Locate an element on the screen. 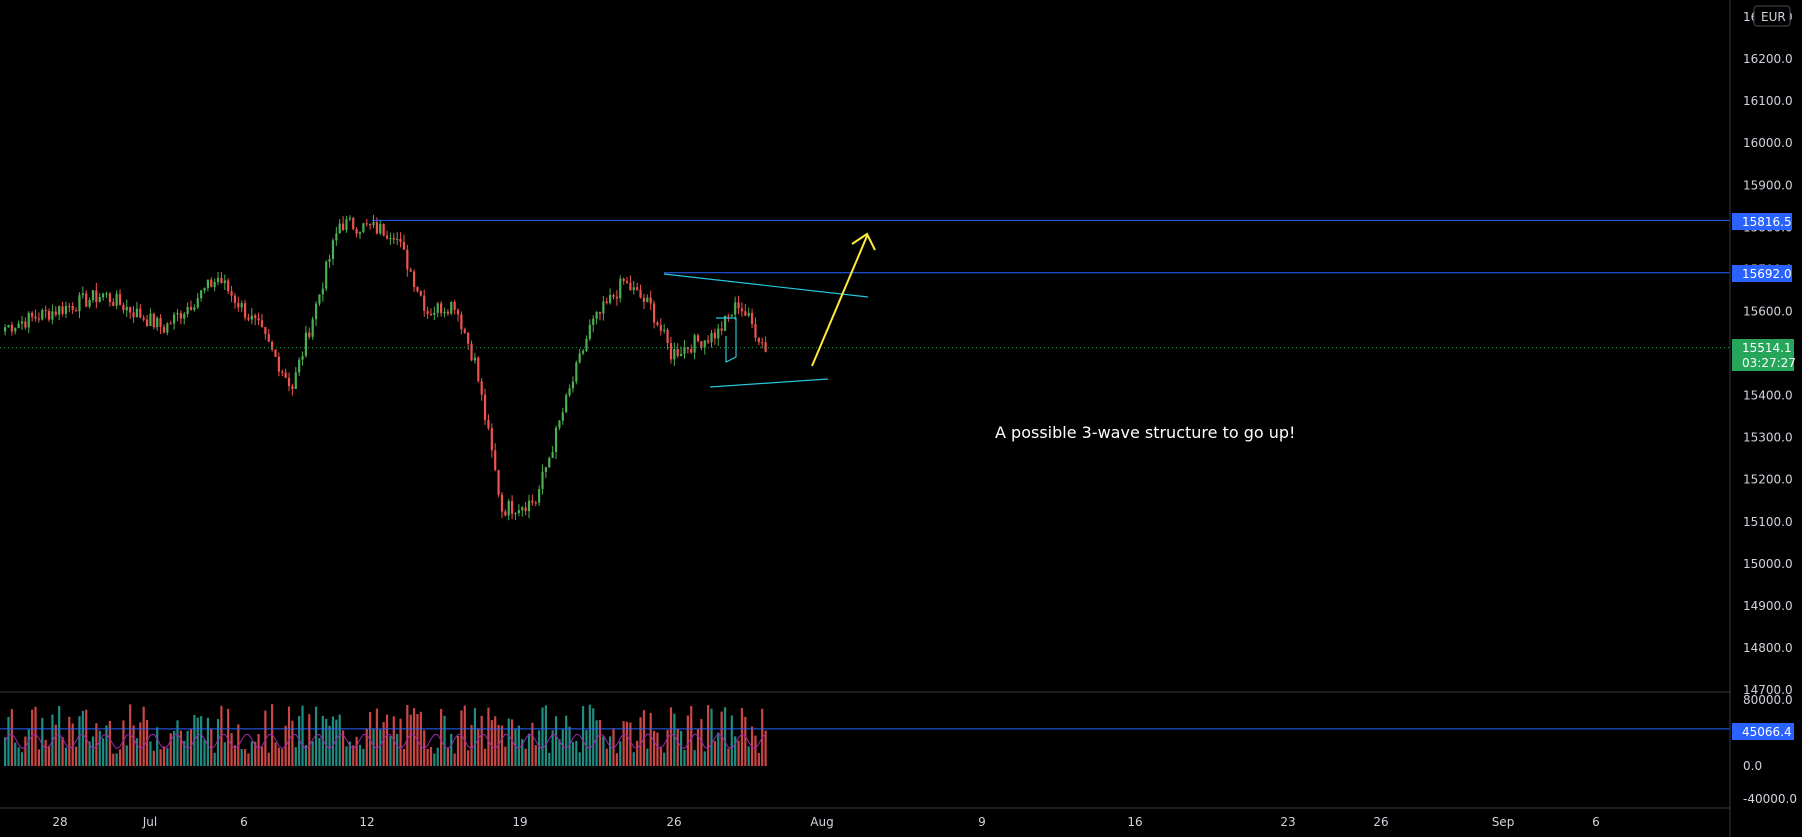  triangle-drawing is located at coordinates (766, 330).